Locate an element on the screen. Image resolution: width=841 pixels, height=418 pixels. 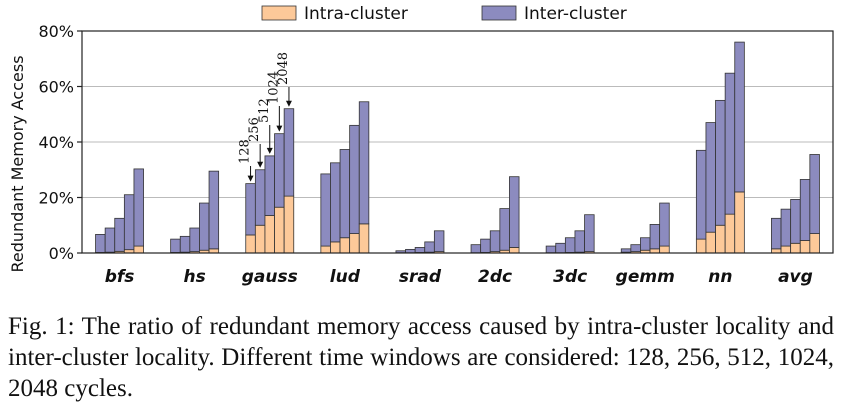
x-category-label: nn is located at coordinates (720, 277).